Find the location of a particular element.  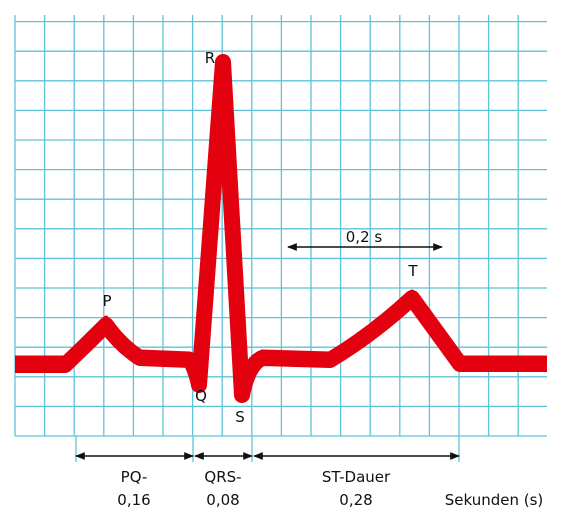

interval-qrs-value: 0,08 is located at coordinates (222, 500).